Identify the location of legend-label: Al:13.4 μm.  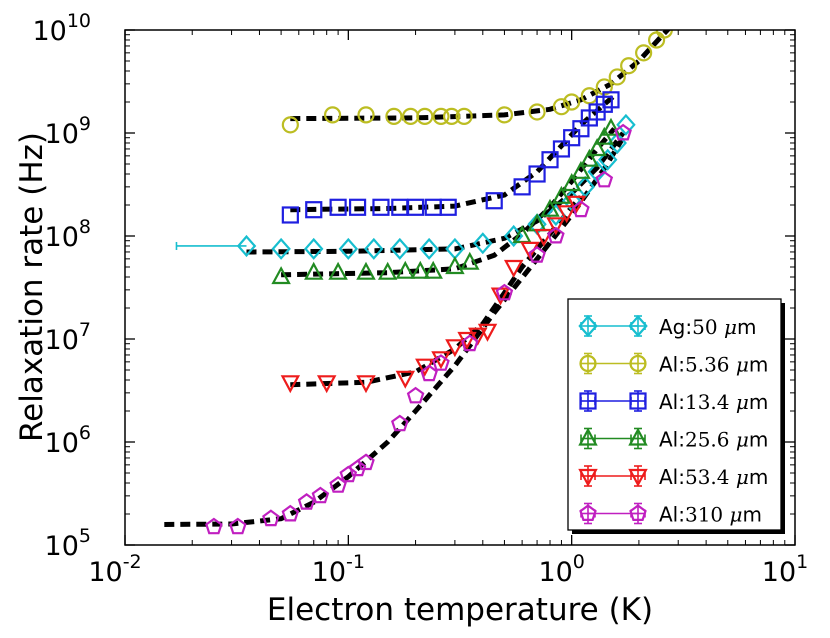
(713, 402).